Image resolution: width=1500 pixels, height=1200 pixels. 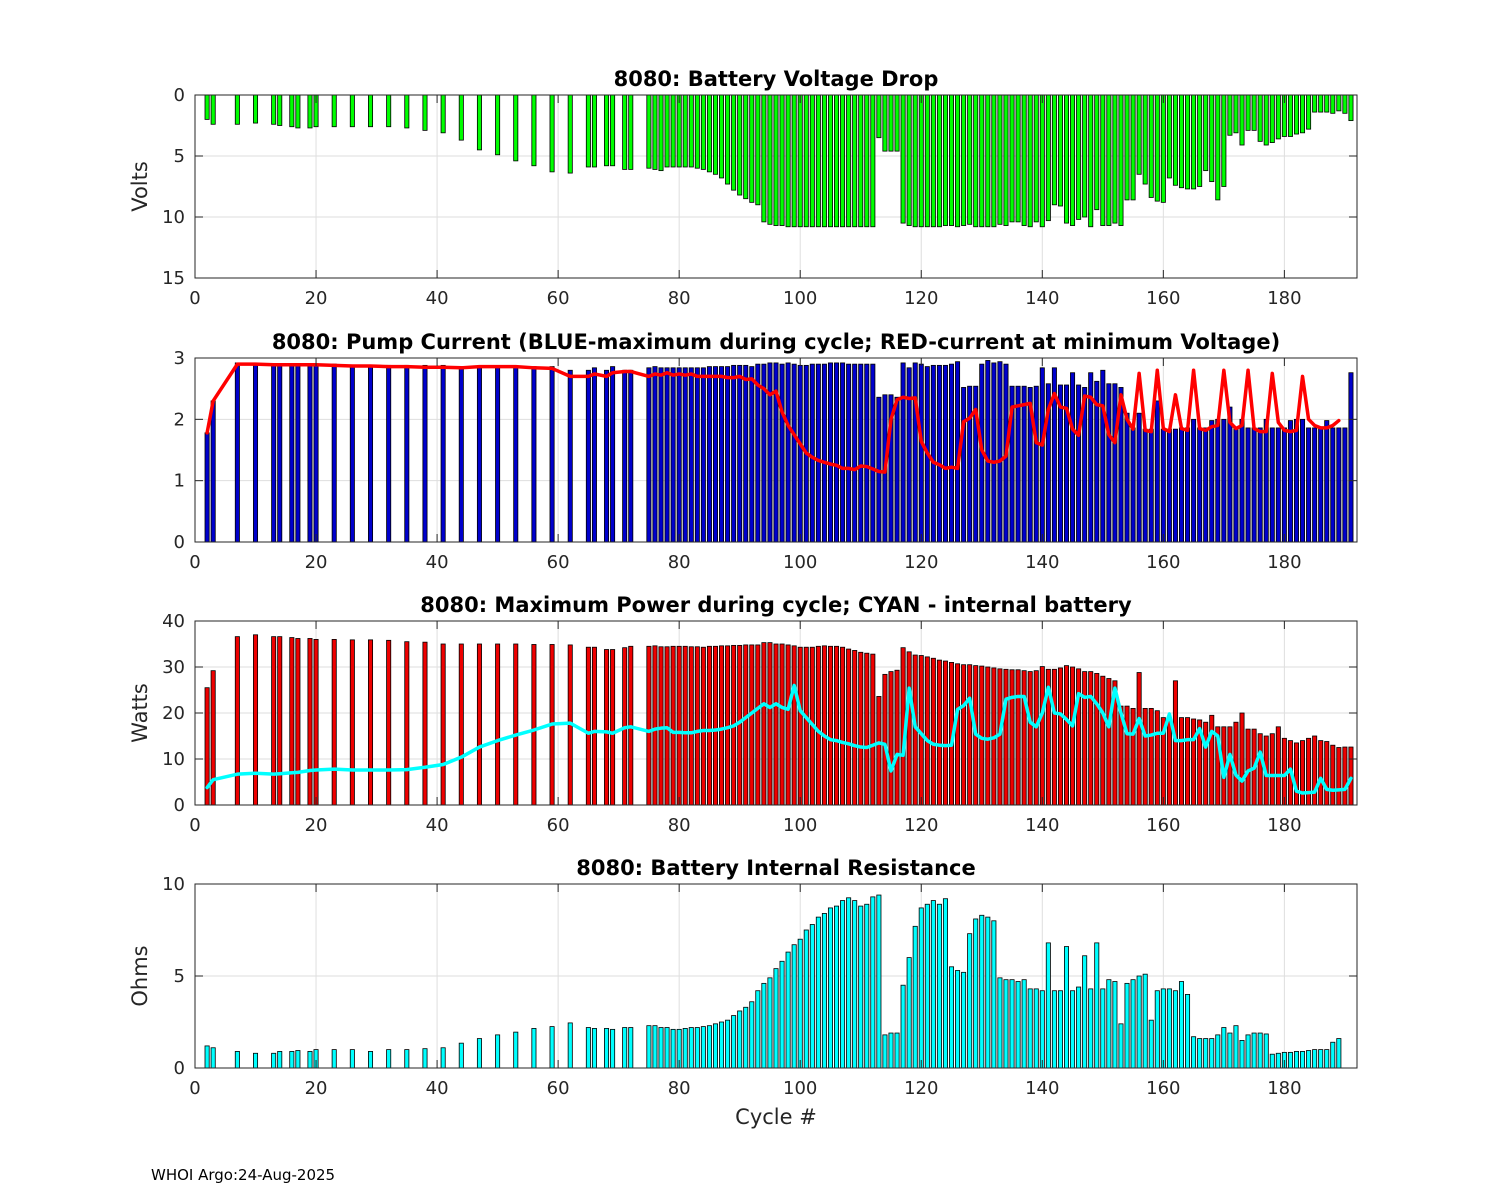 What do you see at coordinates (1163, 825) in the screenshot?
I see `x-tick-label: 160` at bounding box center [1163, 825].